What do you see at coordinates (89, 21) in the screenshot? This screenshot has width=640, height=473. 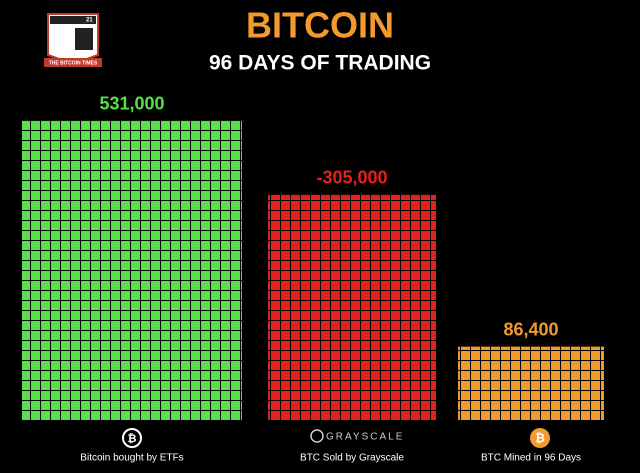 I see `logo-number: 21` at bounding box center [89, 21].